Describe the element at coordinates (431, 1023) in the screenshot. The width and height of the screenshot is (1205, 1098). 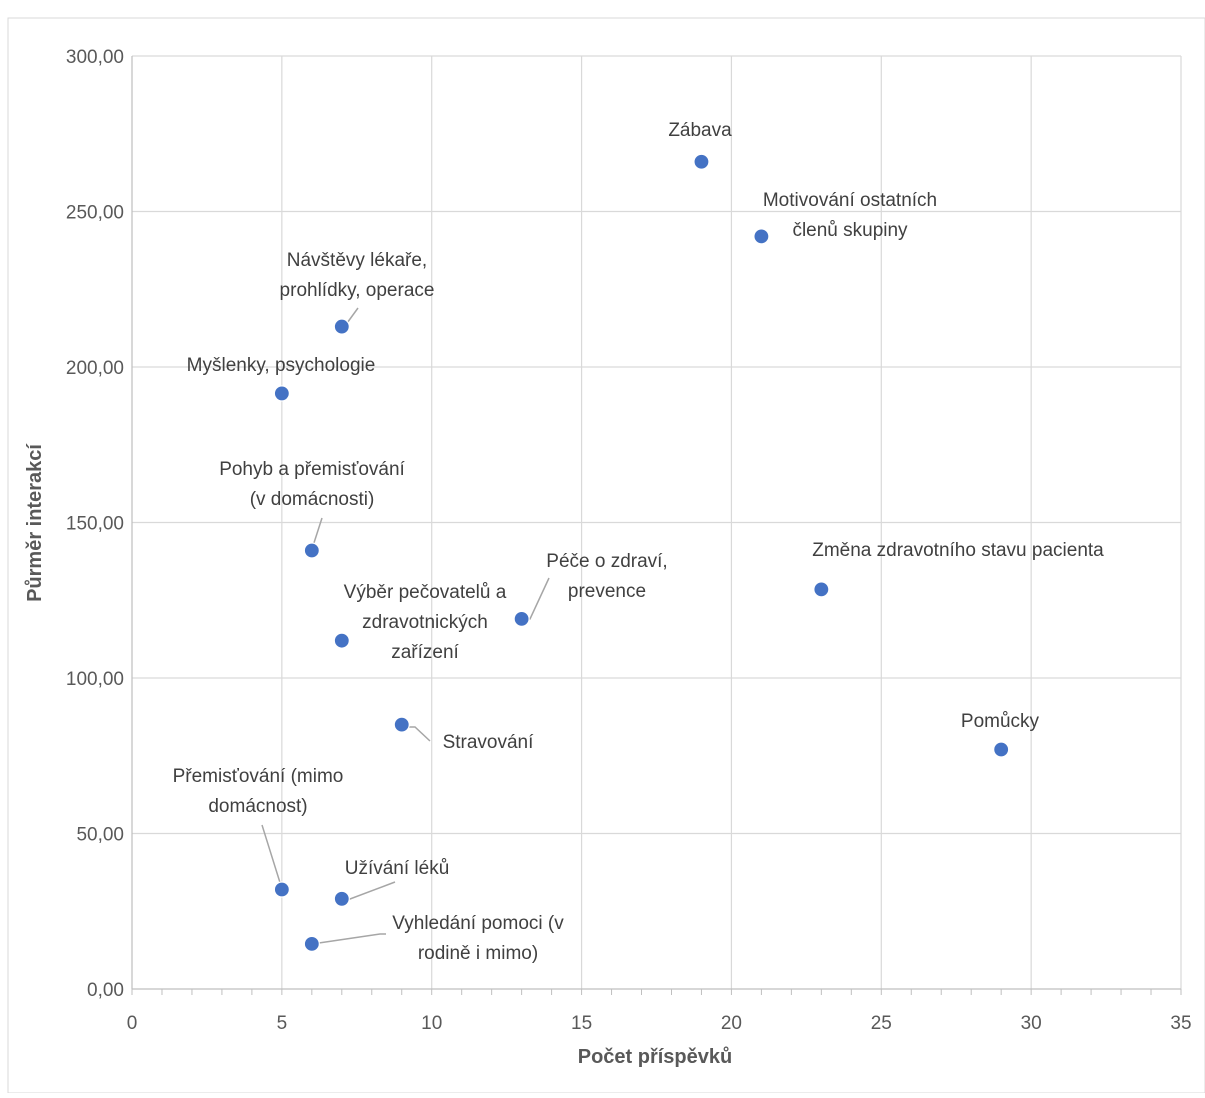
I see `x-tick-label: 10` at that location.